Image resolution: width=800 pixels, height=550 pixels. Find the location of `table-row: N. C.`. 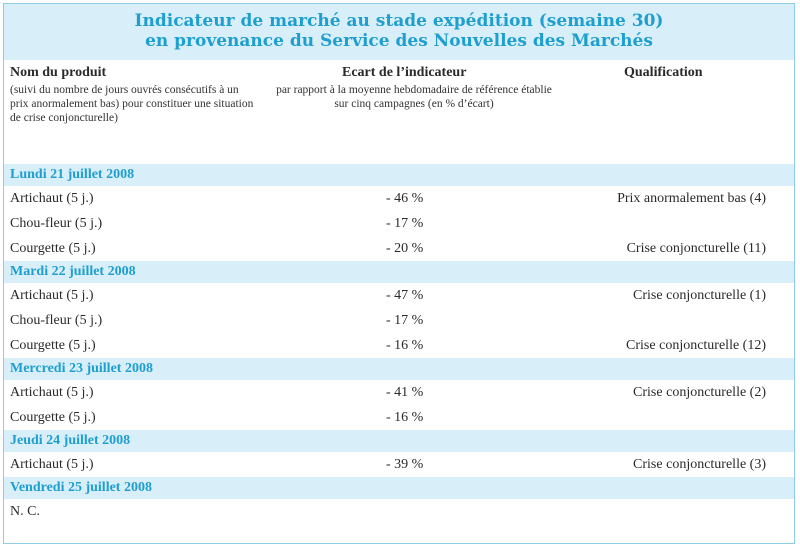

table-row: N. C. is located at coordinates (399, 511).